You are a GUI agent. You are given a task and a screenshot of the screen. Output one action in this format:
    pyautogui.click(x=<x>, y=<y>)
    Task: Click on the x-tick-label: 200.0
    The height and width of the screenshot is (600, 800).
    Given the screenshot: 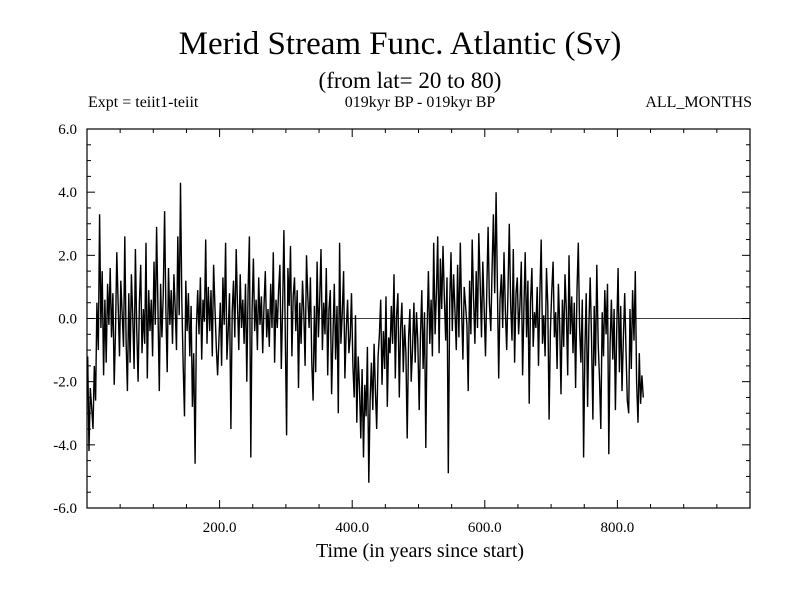 What is the action you would take?
    pyautogui.click(x=220, y=528)
    